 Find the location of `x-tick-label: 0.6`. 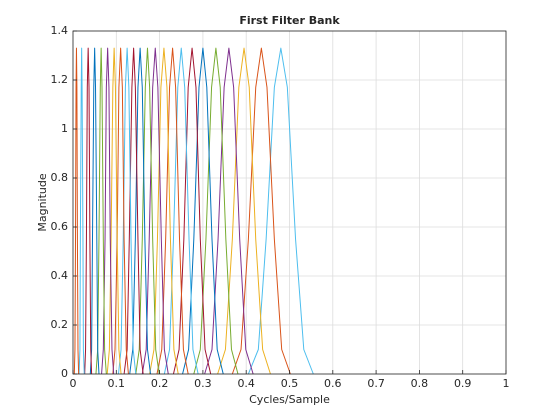

x-tick-label: 0.6 is located at coordinates (333, 383).